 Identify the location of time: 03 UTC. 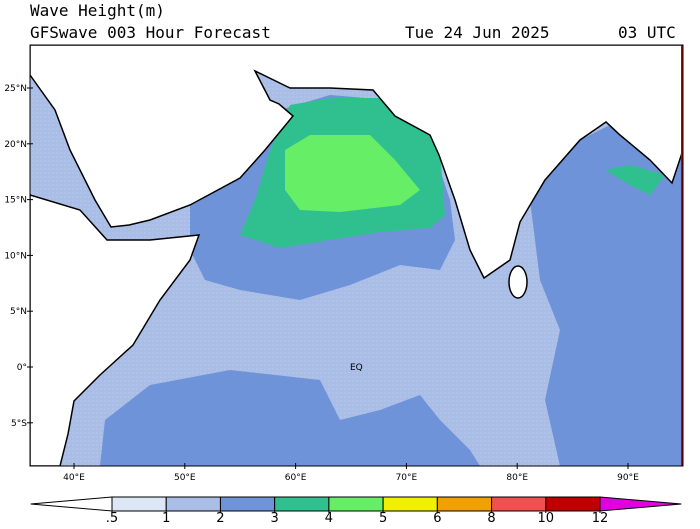
(647, 32).